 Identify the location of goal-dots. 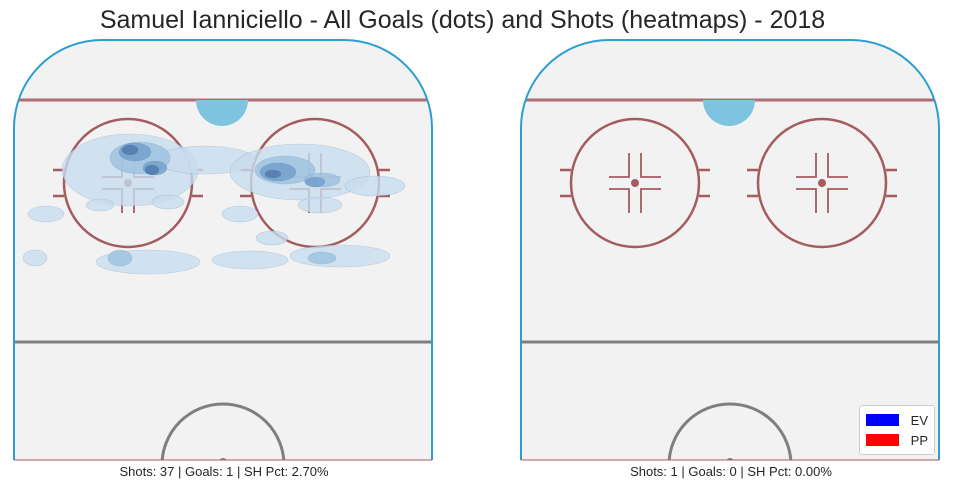
(459, 146).